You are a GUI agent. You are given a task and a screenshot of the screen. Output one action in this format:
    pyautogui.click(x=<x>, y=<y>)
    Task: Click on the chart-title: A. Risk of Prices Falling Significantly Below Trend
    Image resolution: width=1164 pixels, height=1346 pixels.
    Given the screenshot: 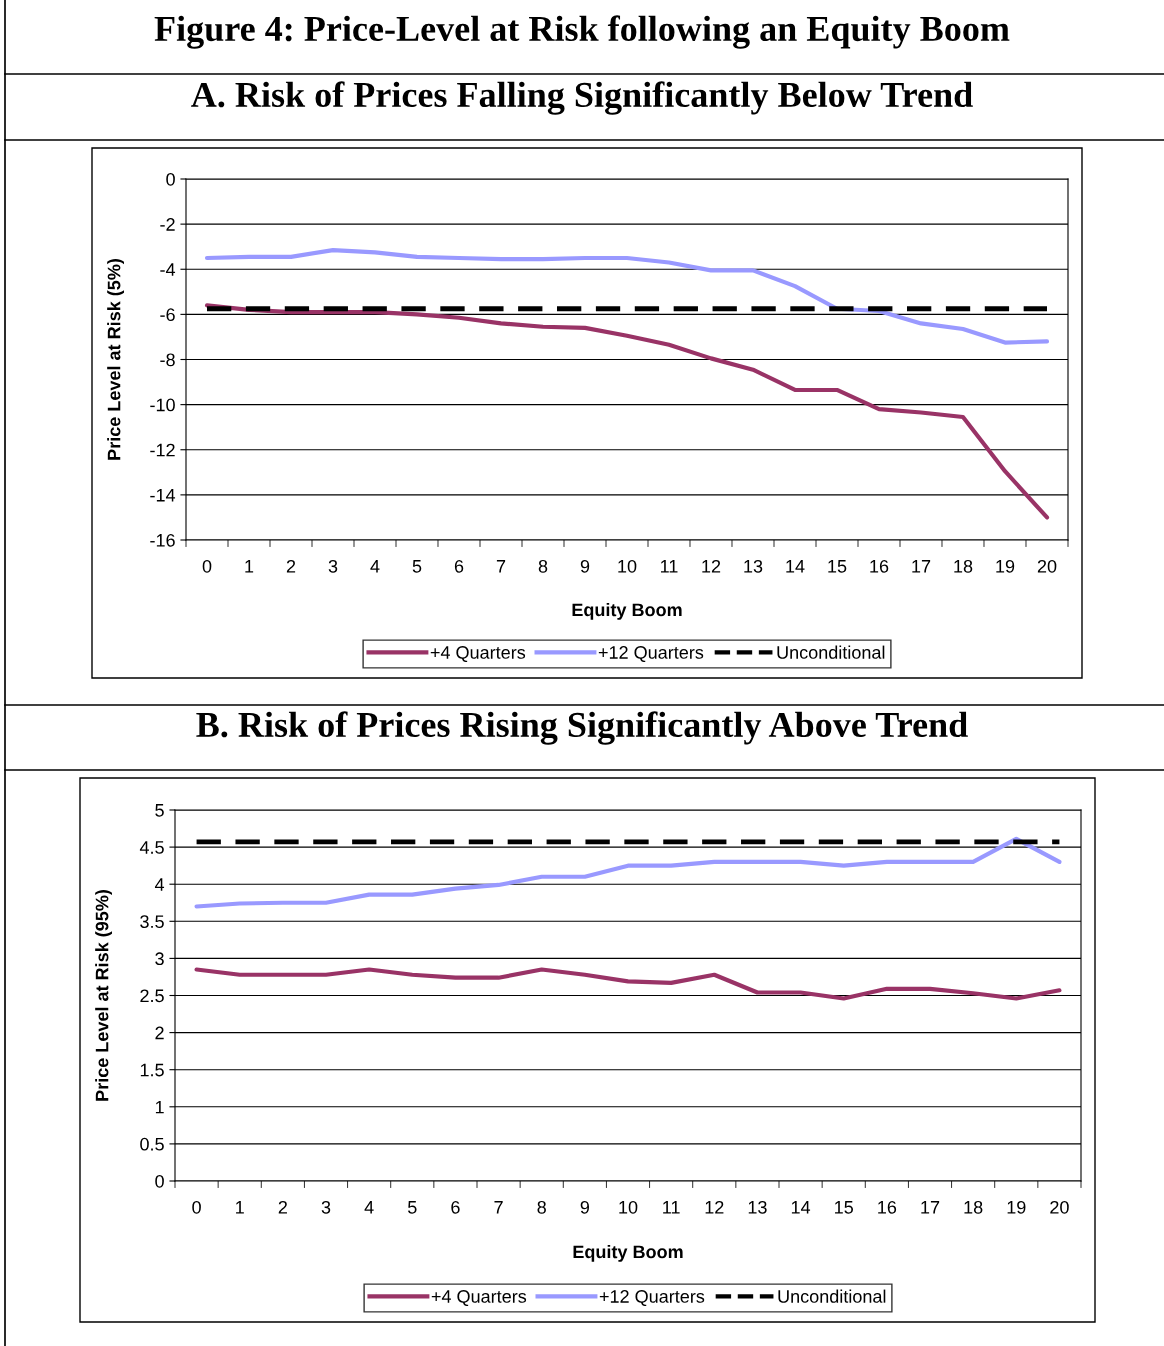 What is the action you would take?
    pyautogui.click(x=582, y=98)
    